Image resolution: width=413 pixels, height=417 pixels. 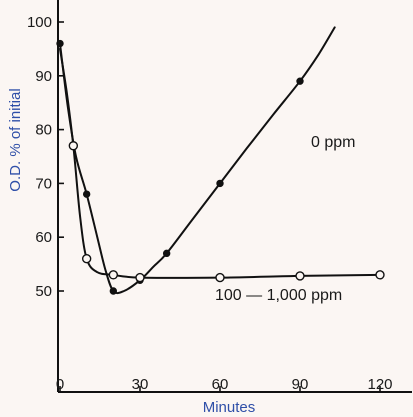 I want to click on y-tick-label-80: 80, so click(x=43, y=130).